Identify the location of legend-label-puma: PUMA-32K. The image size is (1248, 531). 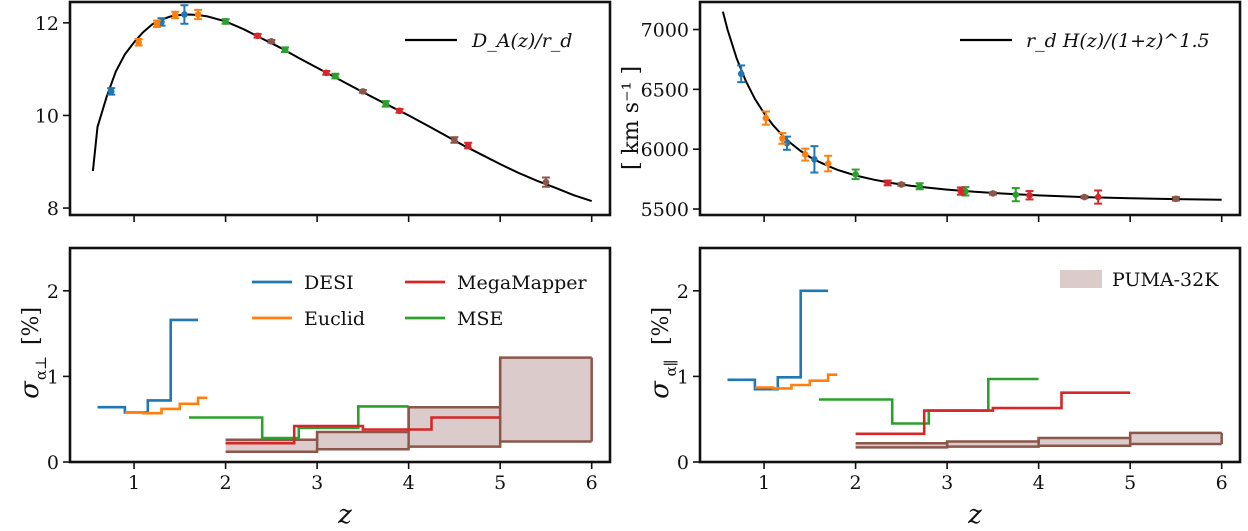
(1165, 280).